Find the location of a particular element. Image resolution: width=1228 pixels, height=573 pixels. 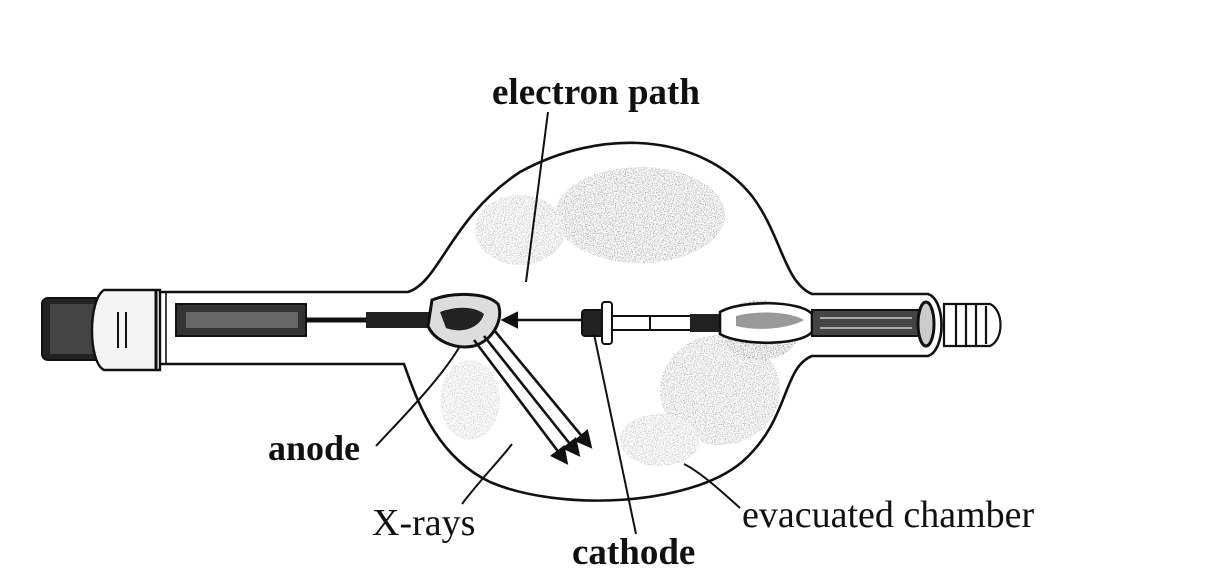

pointer-cathode is located at coordinates (615, 434).